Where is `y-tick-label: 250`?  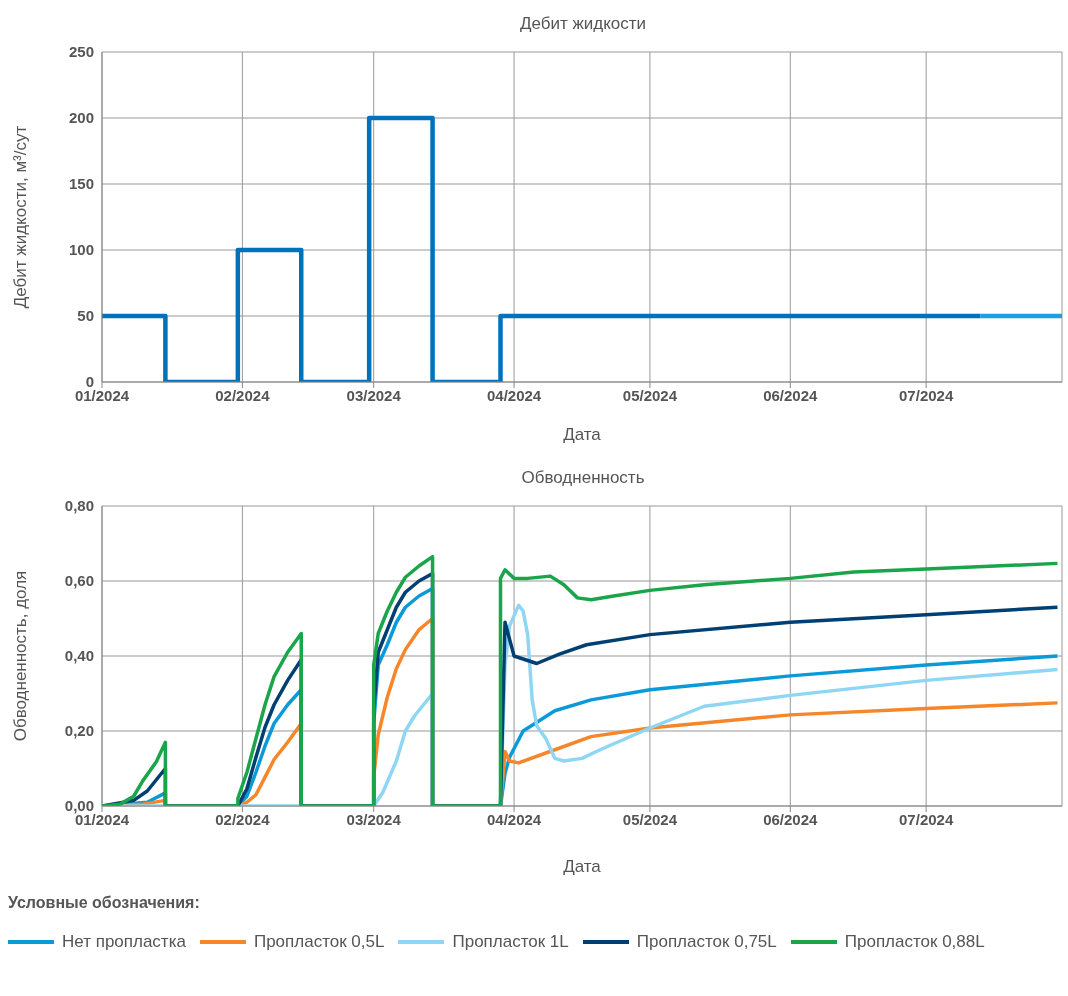 y-tick-label: 250 is located at coordinates (81, 52).